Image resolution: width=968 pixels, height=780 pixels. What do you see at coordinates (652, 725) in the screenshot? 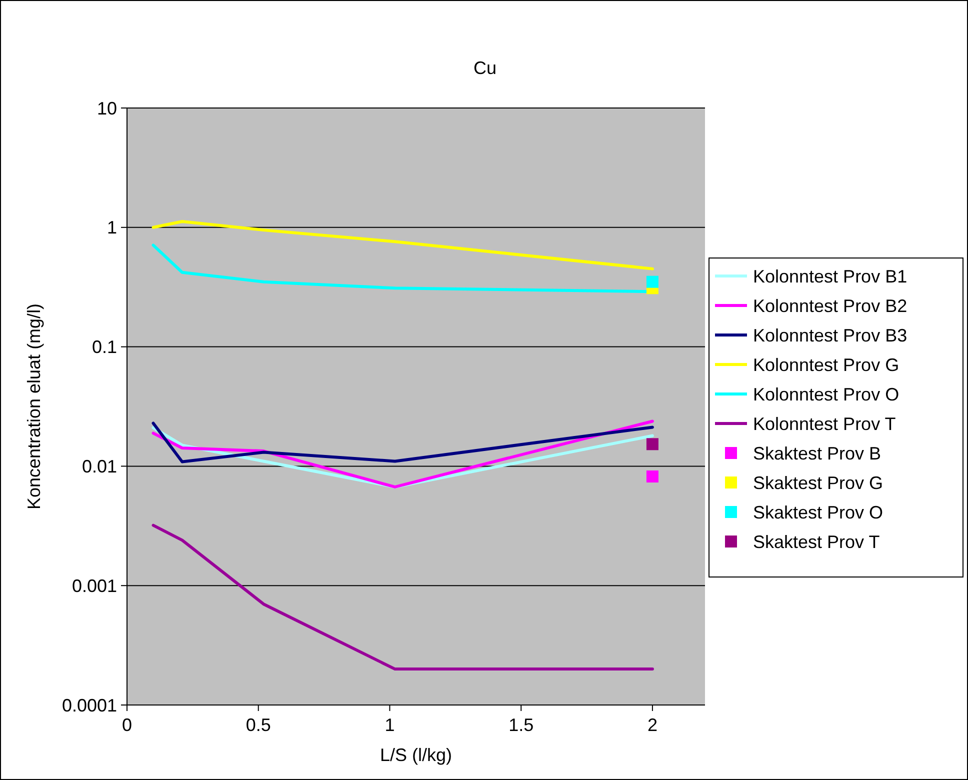
I see `x-tick-label: 2` at bounding box center [652, 725].